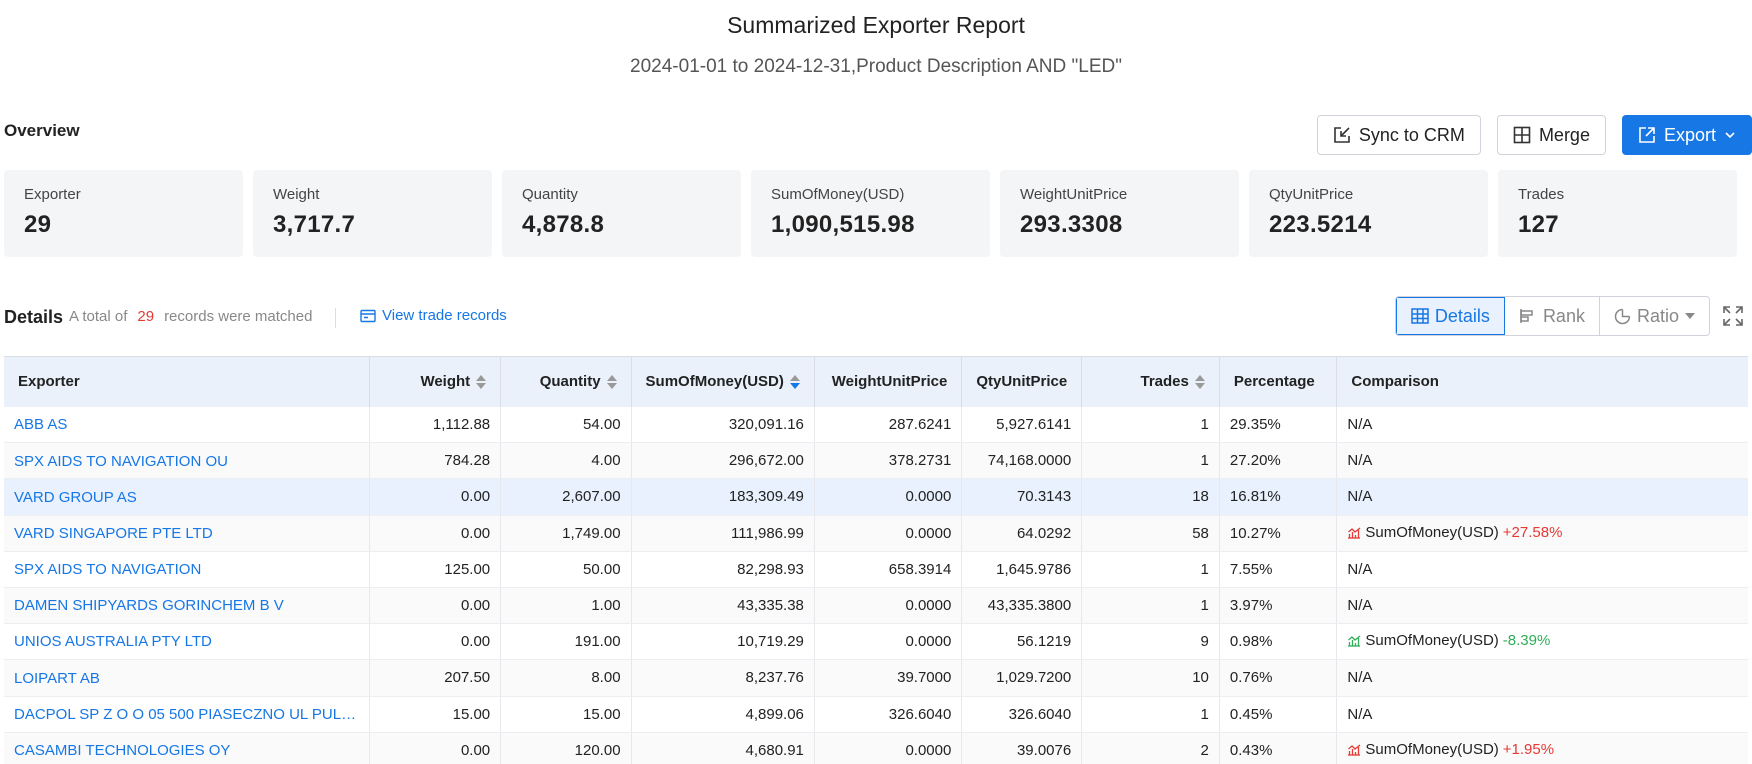 Image resolution: width=1752 pixels, height=764 pixels. What do you see at coordinates (75, 497) in the screenshot?
I see `exporter-link: VARD GROUP AS` at bounding box center [75, 497].